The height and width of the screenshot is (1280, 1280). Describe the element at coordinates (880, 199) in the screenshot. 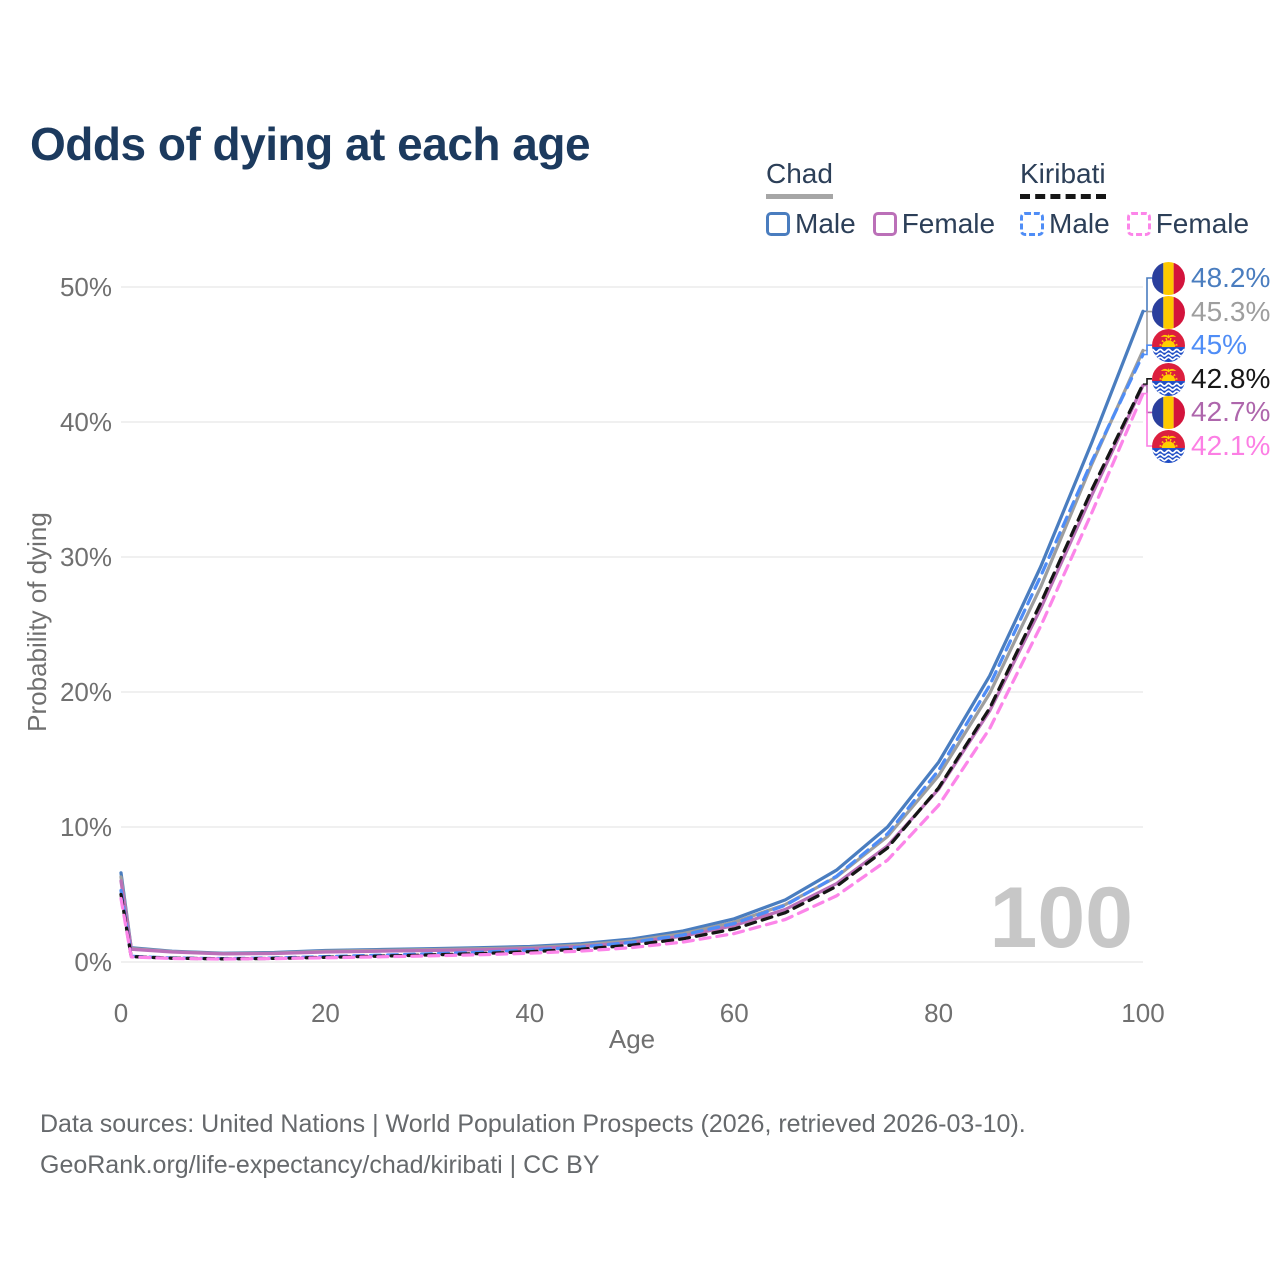

I see `legend-group-chad: Chad Male Female` at that location.